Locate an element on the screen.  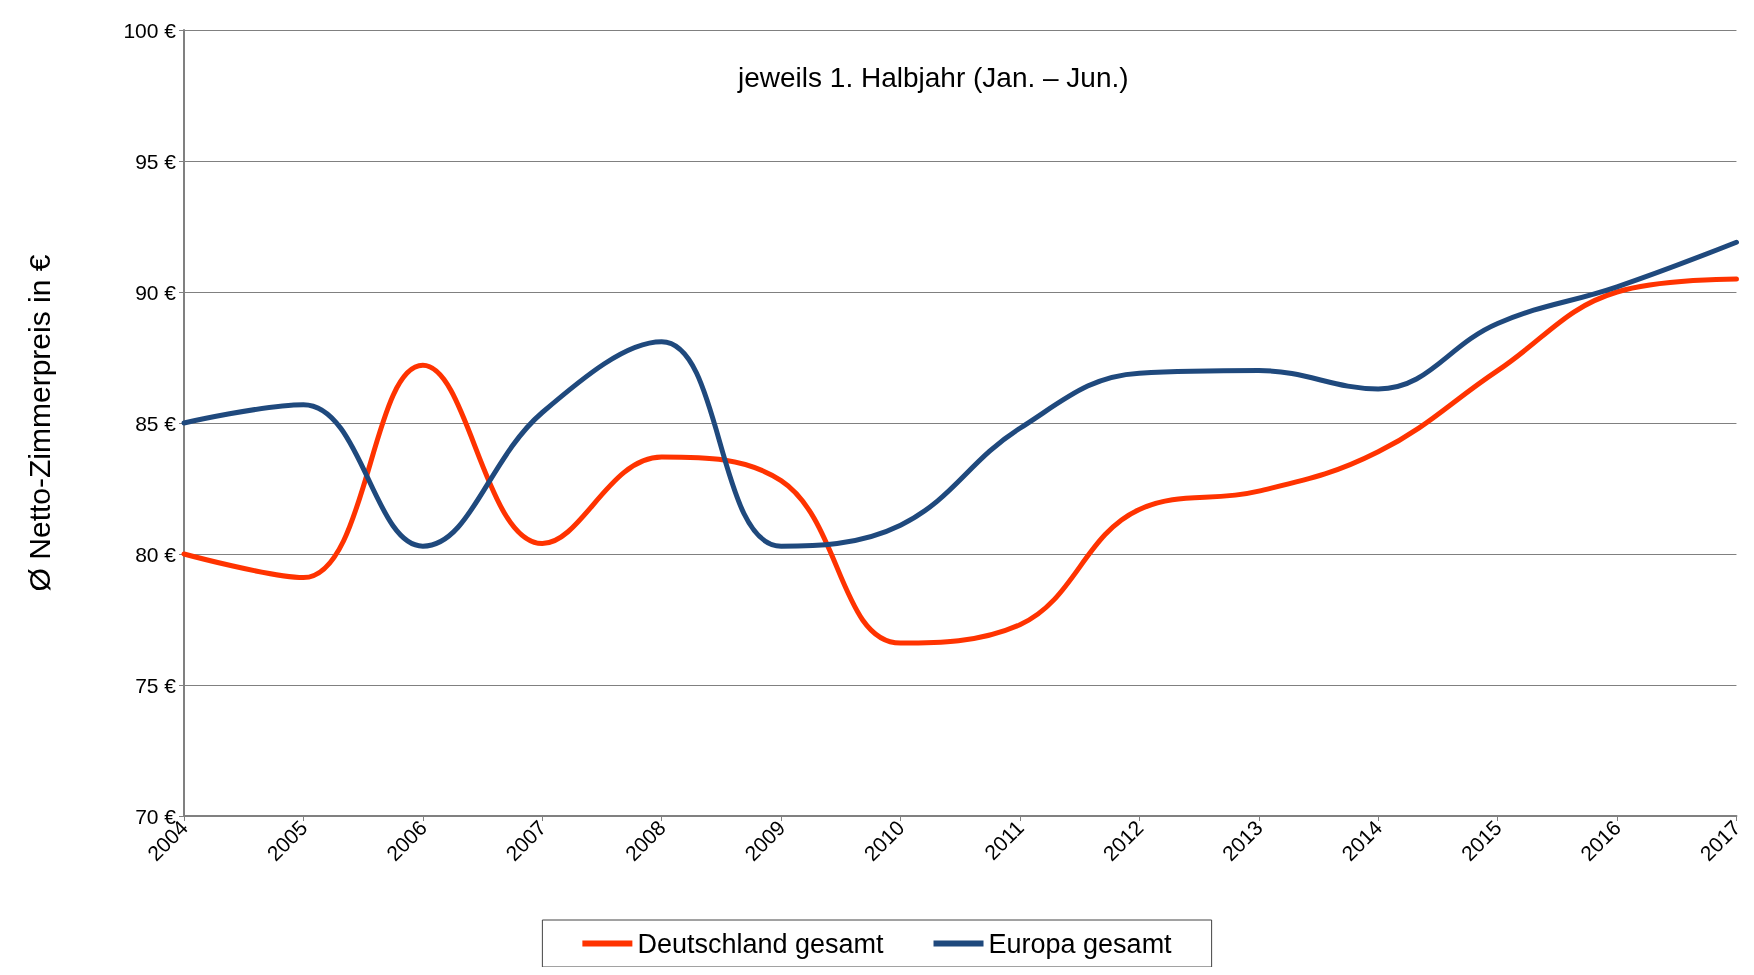
y-tick-label: 80 € is located at coordinates (156, 554).